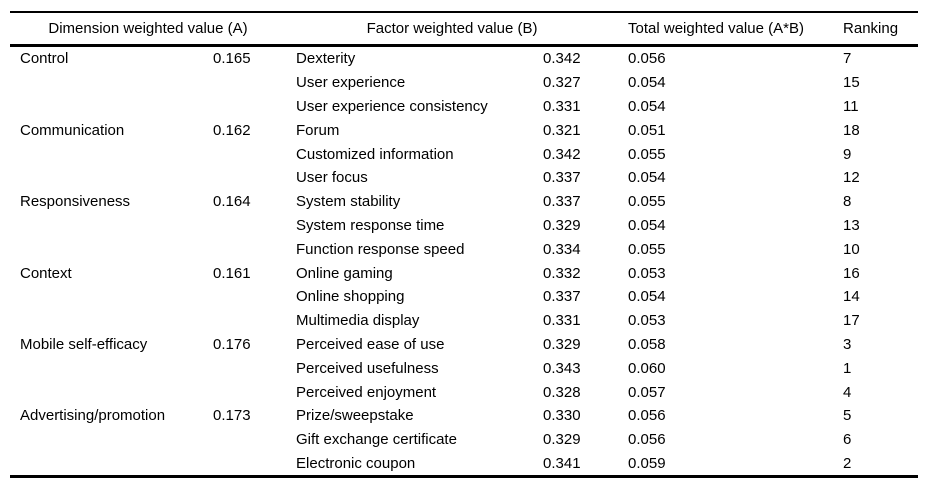 The image size is (928, 486). Describe the element at coordinates (232, 416) in the screenshot. I see `dimension-value-cell: 0.173` at that location.